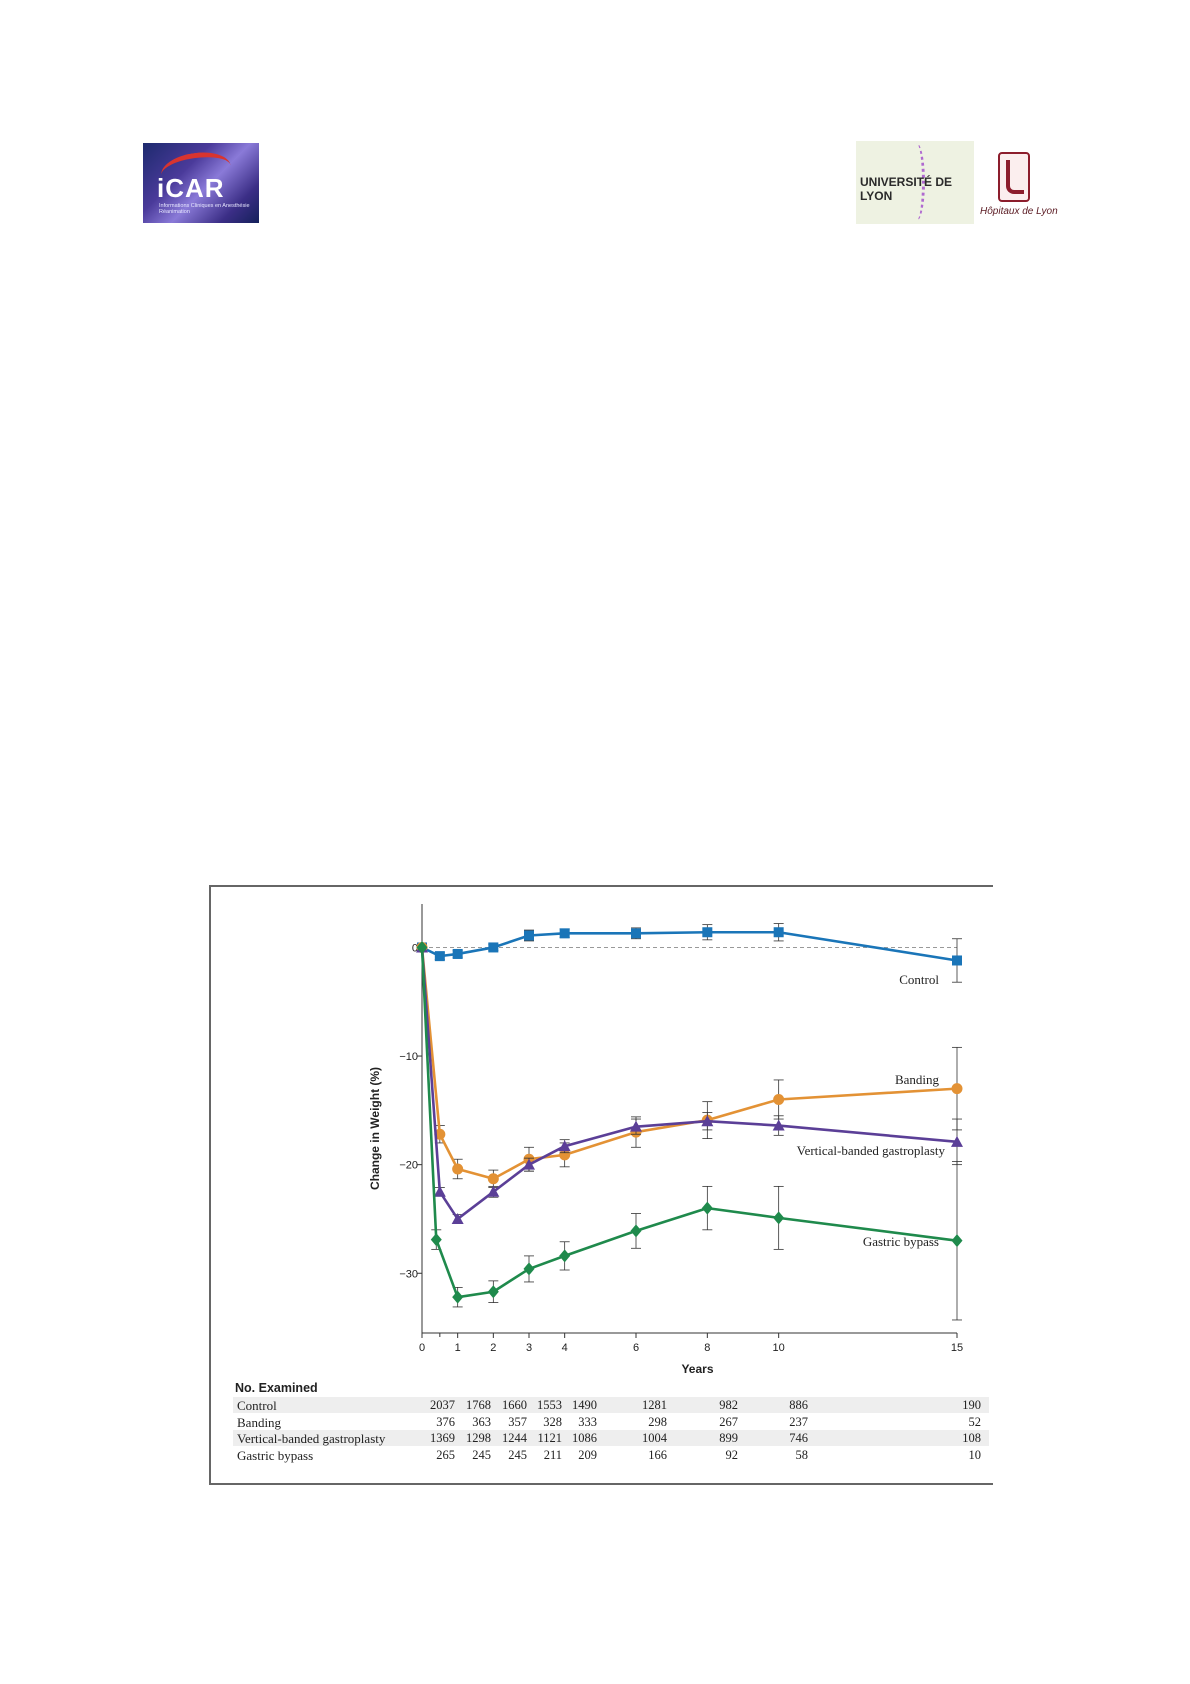 The image size is (1190, 1684). Describe the element at coordinates (549, 1405) in the screenshot. I see `table-cell: 1553` at that location.